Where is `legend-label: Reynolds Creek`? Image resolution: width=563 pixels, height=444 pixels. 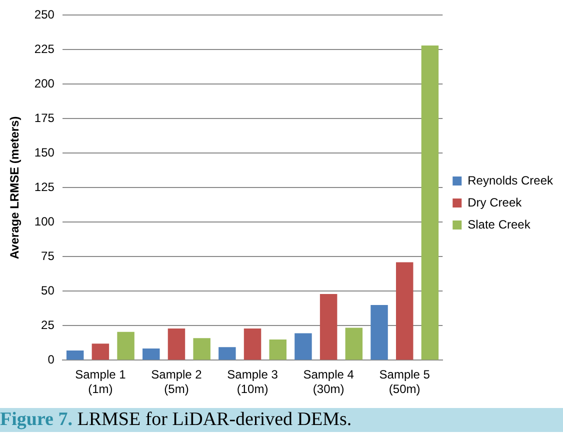
legend-label: Reynolds Creek is located at coordinates (511, 180).